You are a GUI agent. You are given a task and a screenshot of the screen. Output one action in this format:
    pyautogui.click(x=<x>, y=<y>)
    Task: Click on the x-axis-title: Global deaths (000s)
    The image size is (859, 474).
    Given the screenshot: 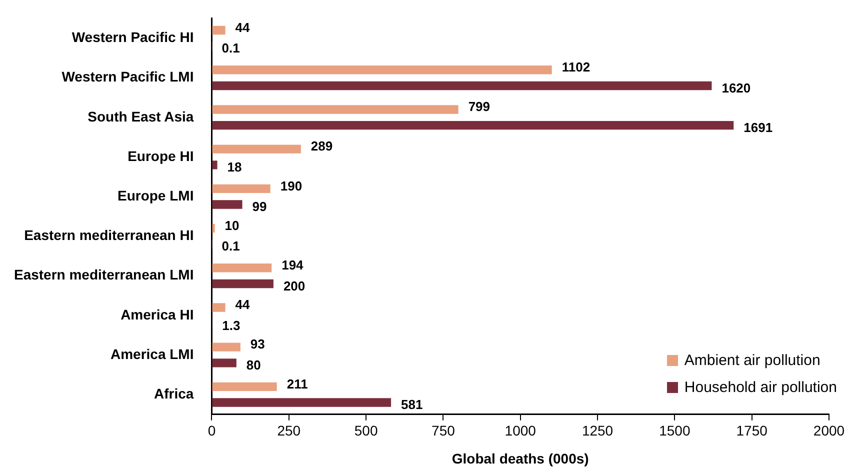 What is the action you would take?
    pyautogui.click(x=520, y=458)
    